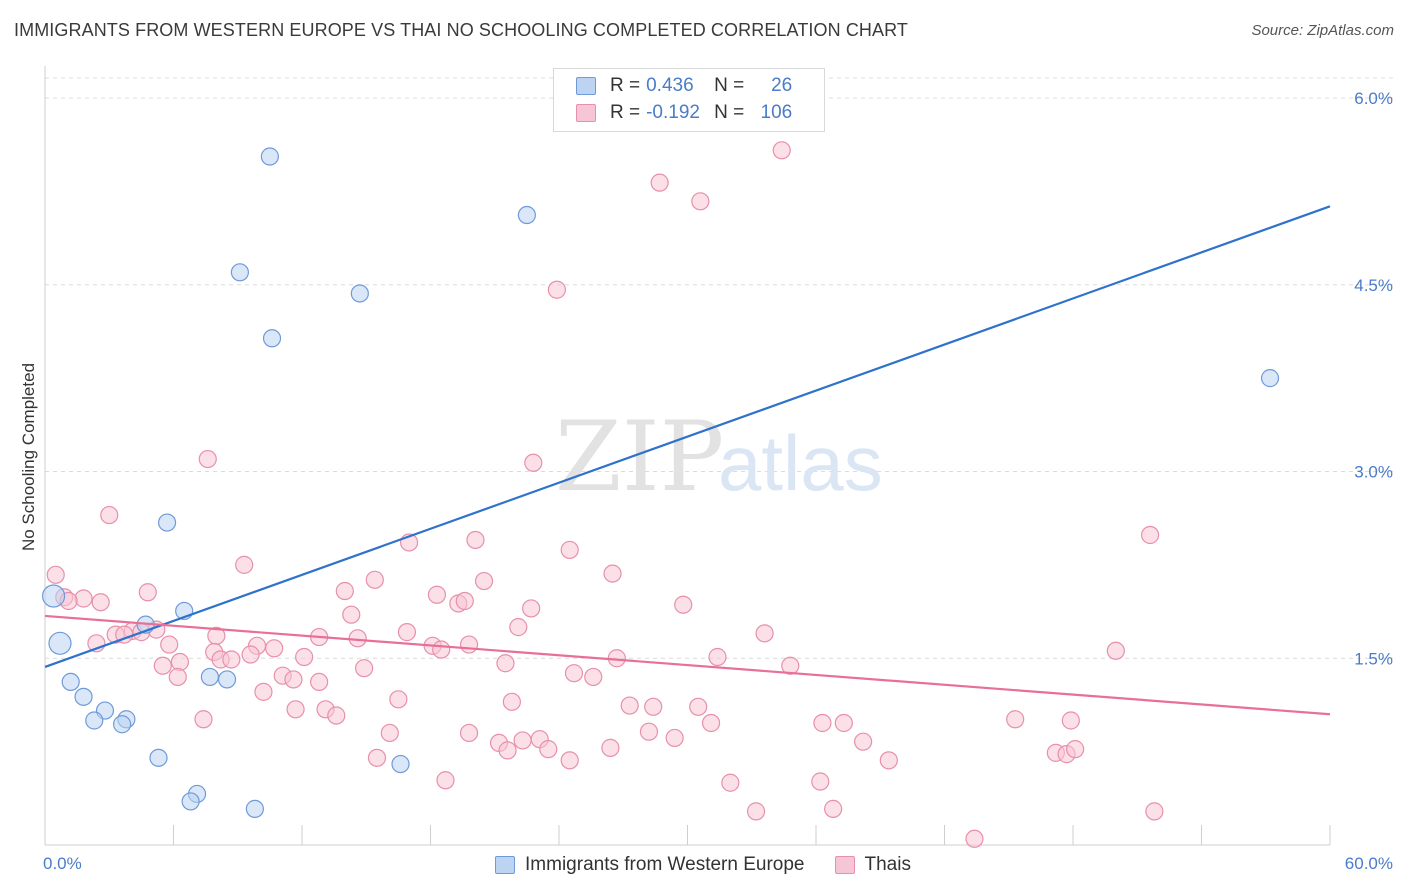 Image resolution: width=1406 pixels, height=892 pixels. I want to click on correlation-legend: R = 0.436 N = 26 R = -0.192 N = 106, so click(689, 100).